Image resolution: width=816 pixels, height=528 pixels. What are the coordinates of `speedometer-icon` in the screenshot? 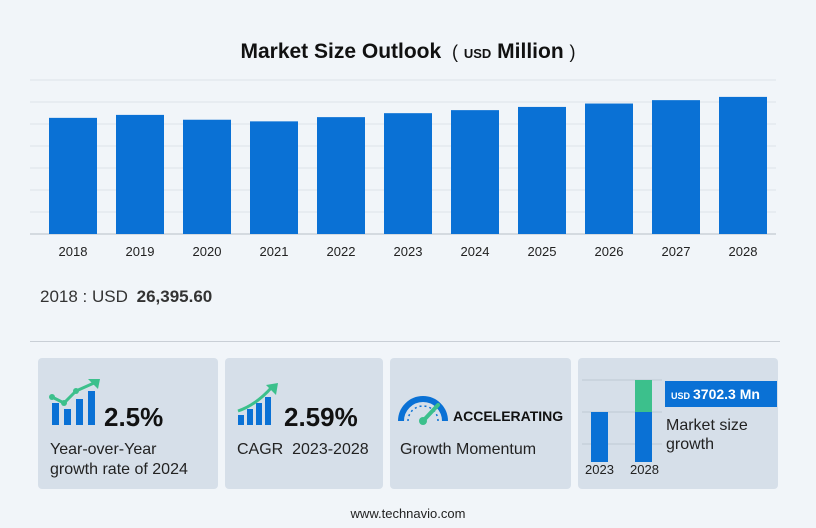 It's located at (423, 410).